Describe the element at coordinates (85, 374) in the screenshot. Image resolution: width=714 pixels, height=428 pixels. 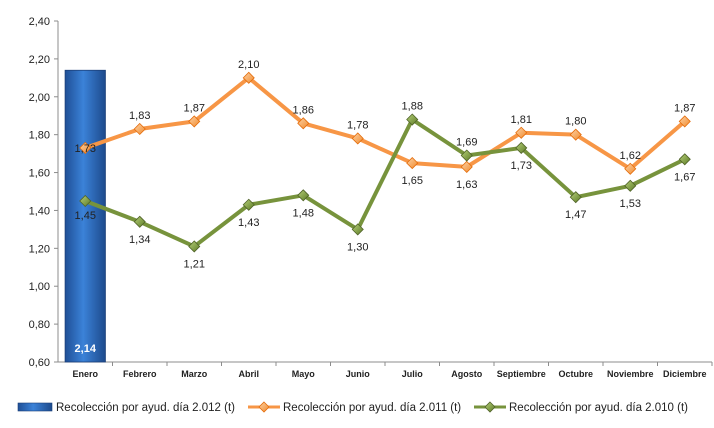
I see `x-tick-label: Enero` at that location.